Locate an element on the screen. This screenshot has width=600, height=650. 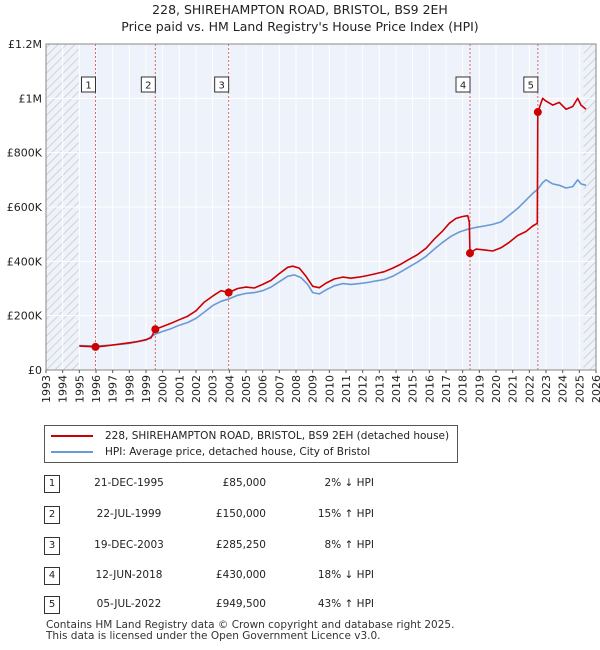
x-tick-label: 2006 is located at coordinates (263, 389).